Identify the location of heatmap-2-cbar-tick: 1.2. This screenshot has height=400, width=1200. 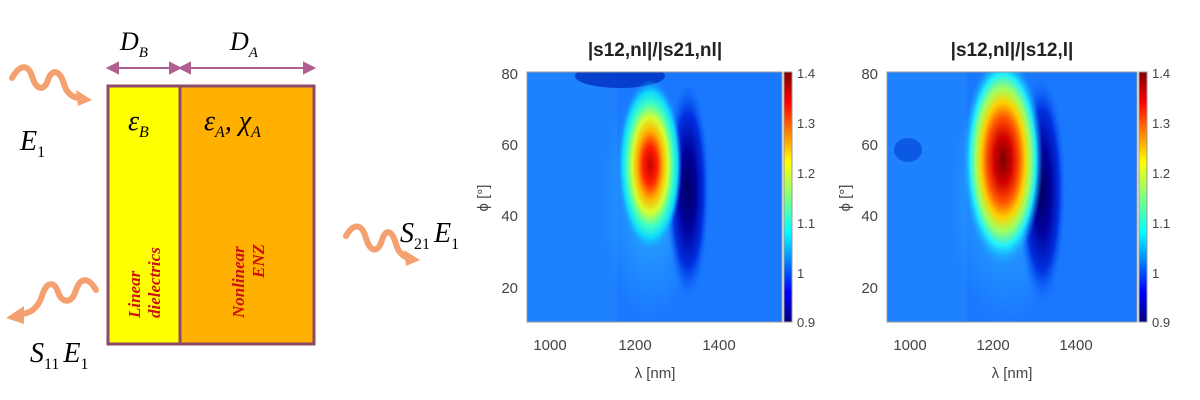
(1161, 173).